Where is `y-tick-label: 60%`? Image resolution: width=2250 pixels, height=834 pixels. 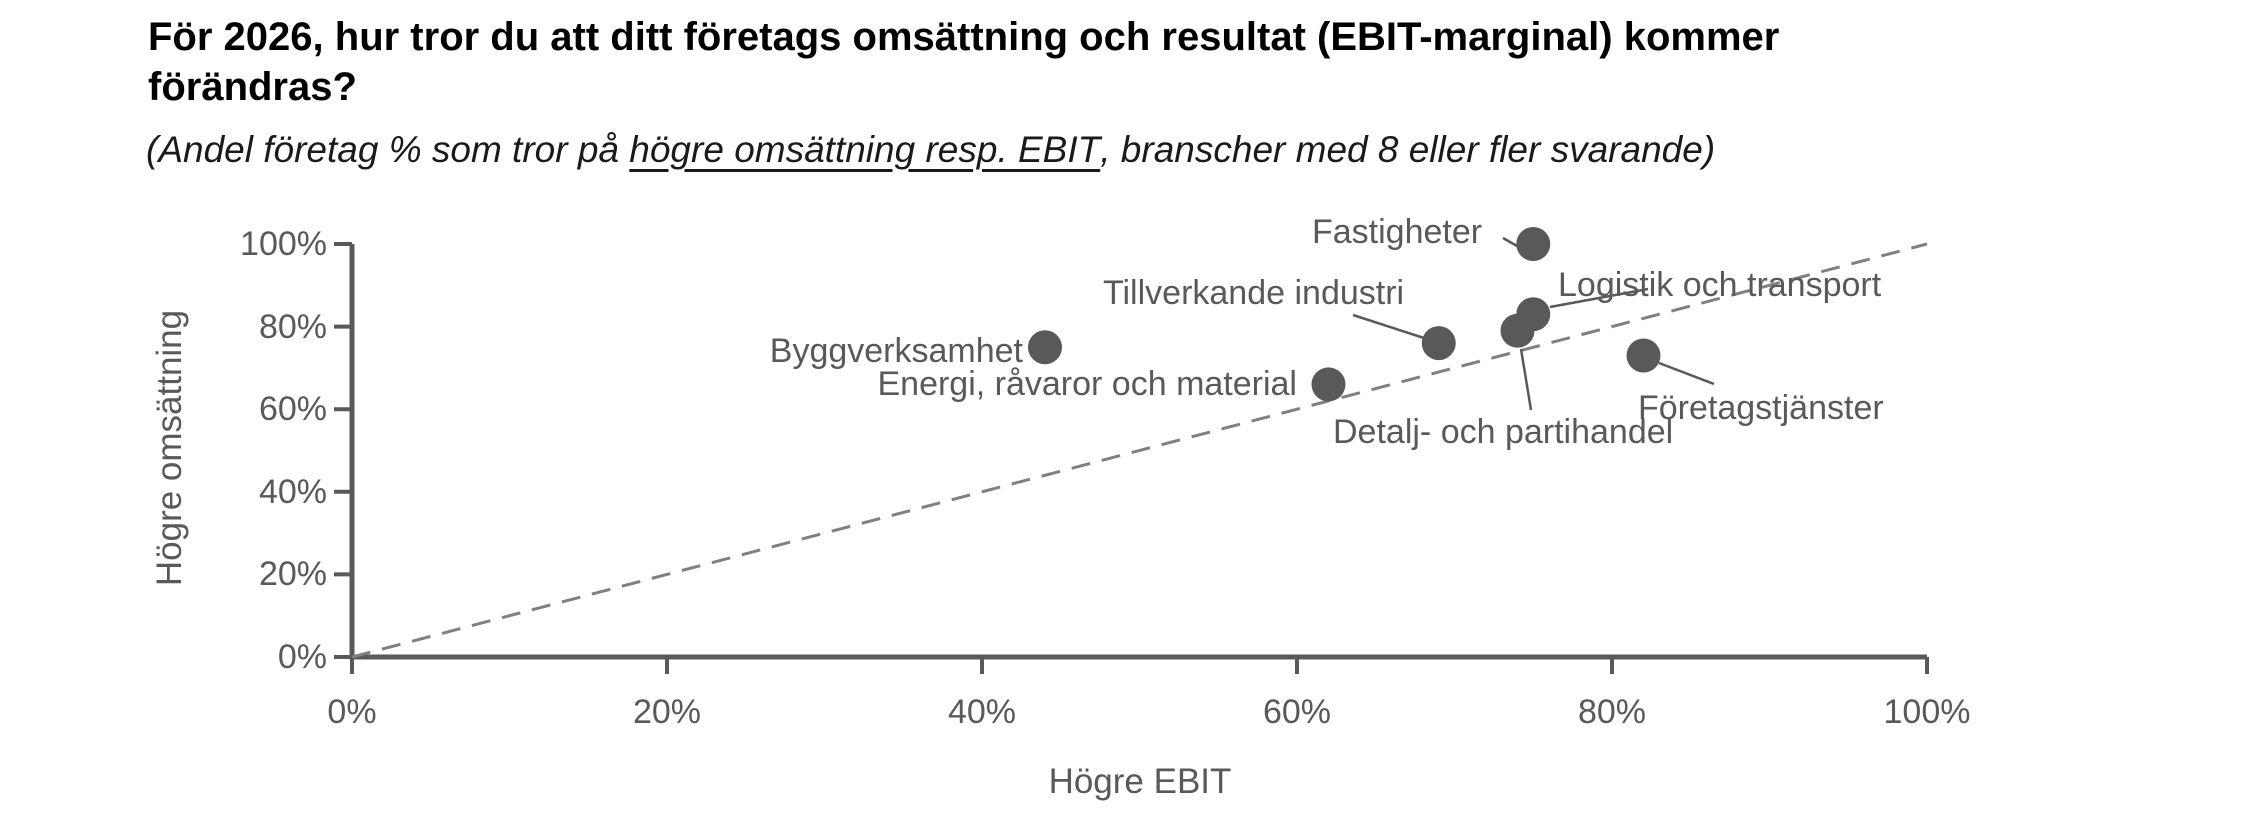 y-tick-label: 60% is located at coordinates (292, 409).